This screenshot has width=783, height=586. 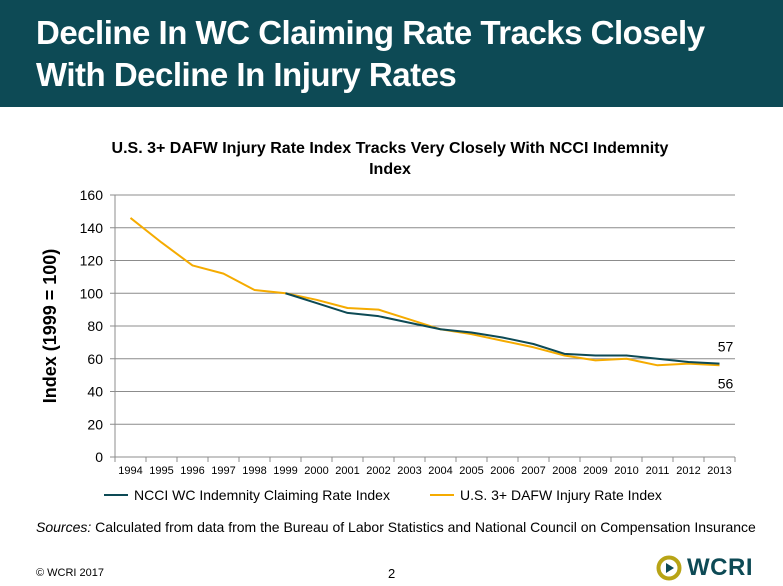 I want to click on sources-label: Sources:, so click(x=64, y=527).